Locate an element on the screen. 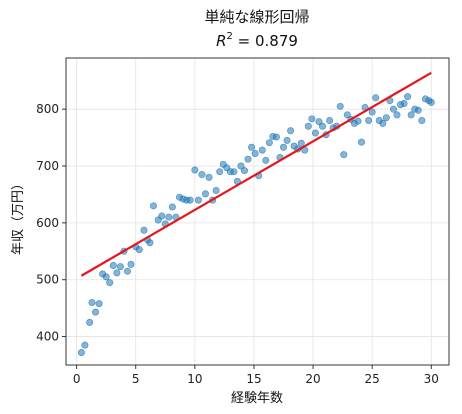 The width and height of the screenshot is (462, 414). y-axis-label: 年収（万円） is located at coordinates (18, 216).